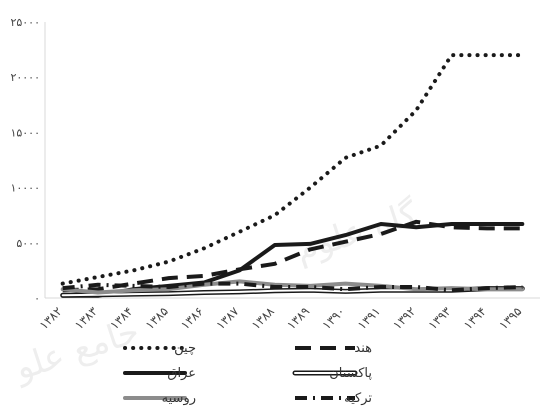  What do you see at coordinates (227, 318) in the screenshot?
I see `x-tick-label: ۱۳۸۷` at bounding box center [227, 318].